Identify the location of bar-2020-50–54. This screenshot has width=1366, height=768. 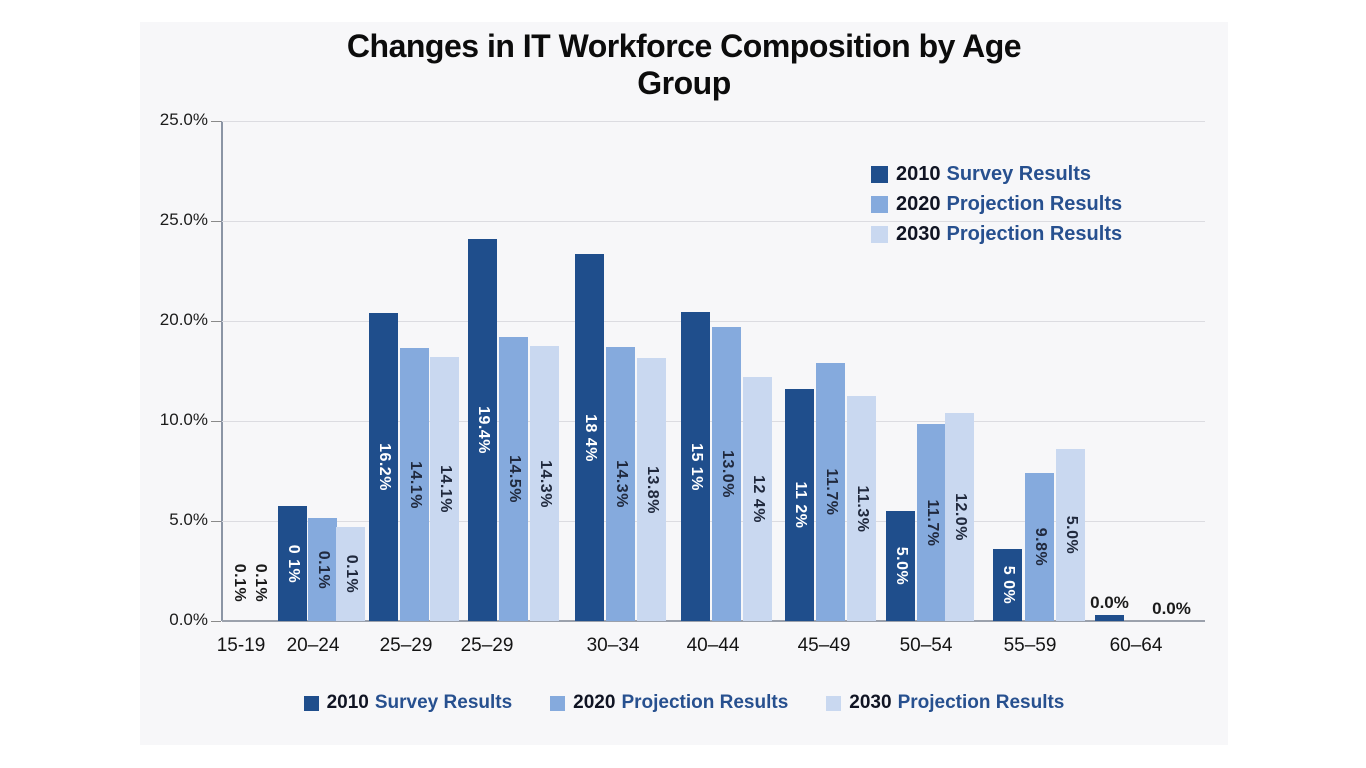
(931, 522).